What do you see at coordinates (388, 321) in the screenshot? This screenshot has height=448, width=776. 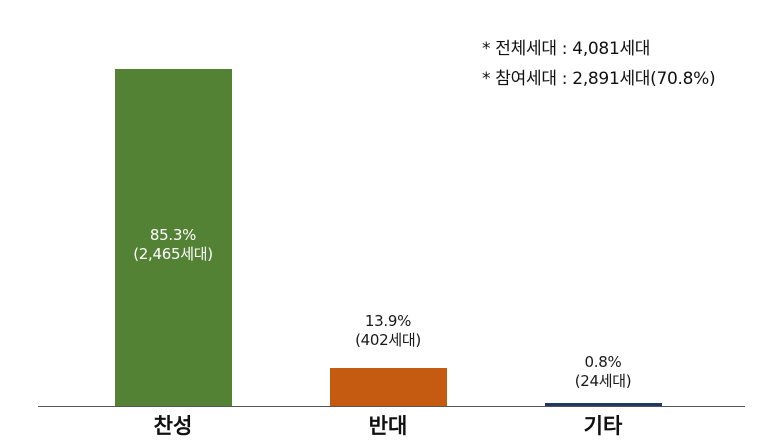 I see `bar-oppose-pct-label: 13.9%` at bounding box center [388, 321].